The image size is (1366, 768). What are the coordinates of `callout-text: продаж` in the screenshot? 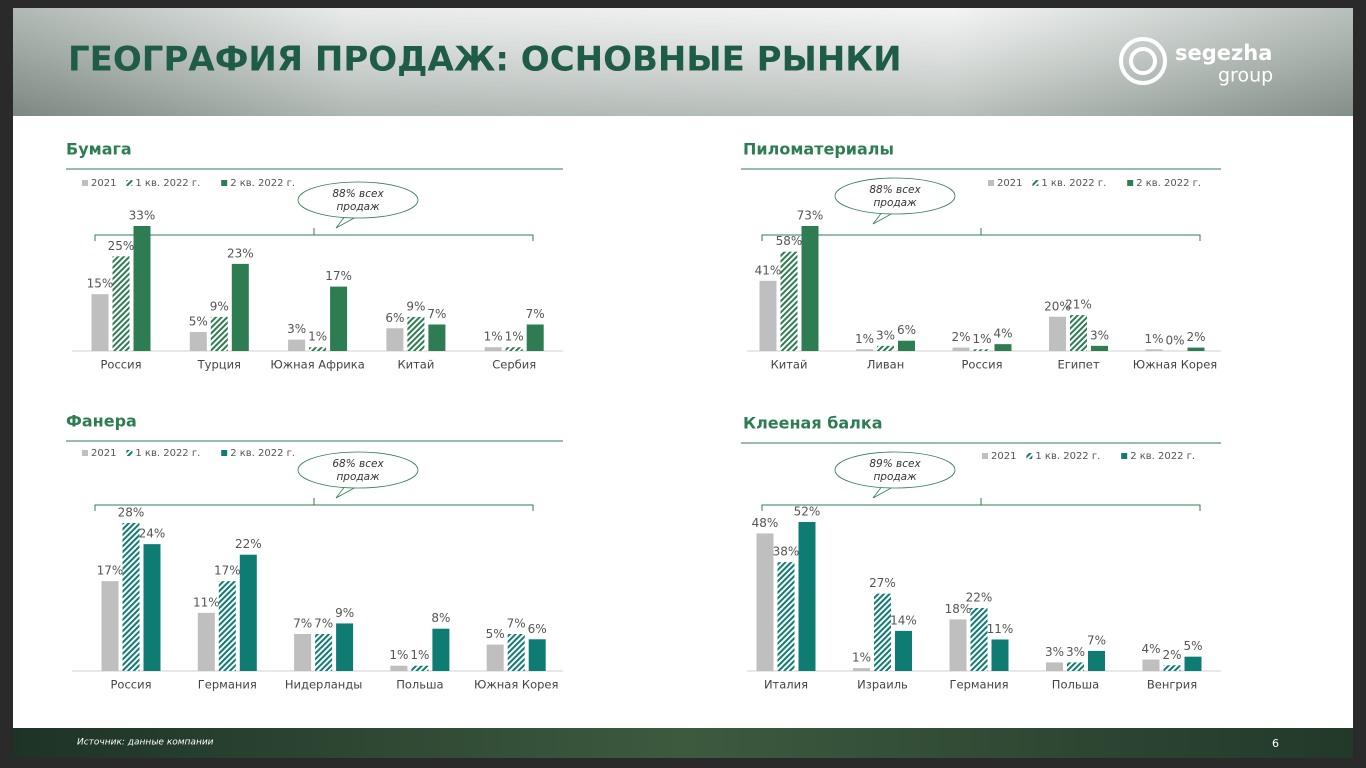 It's located at (358, 477).